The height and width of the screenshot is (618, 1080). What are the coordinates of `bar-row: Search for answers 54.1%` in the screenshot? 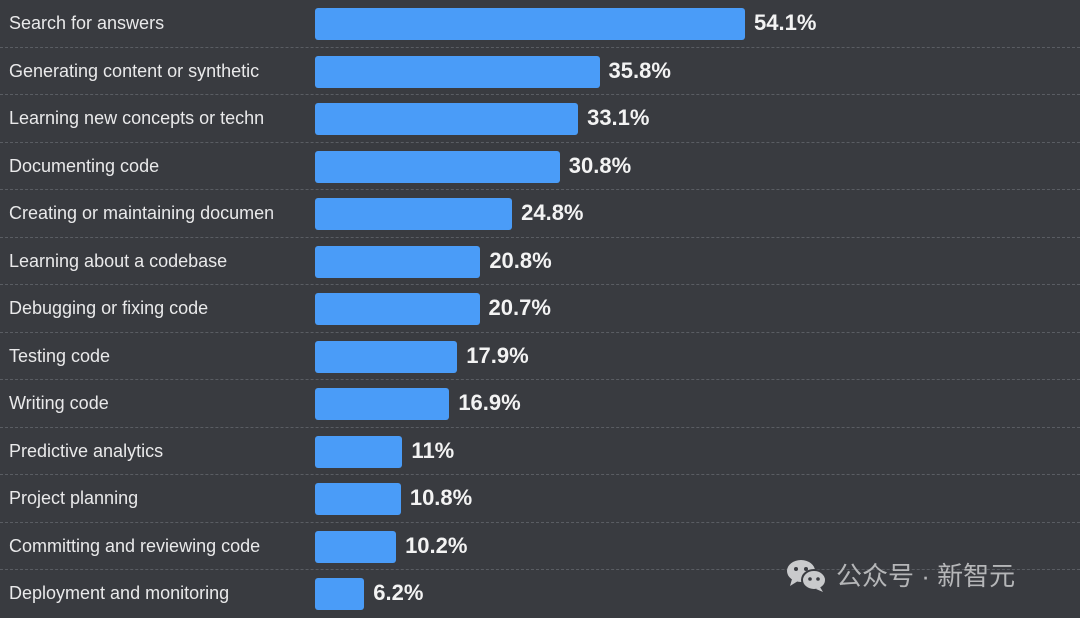 It's located at (540, 24).